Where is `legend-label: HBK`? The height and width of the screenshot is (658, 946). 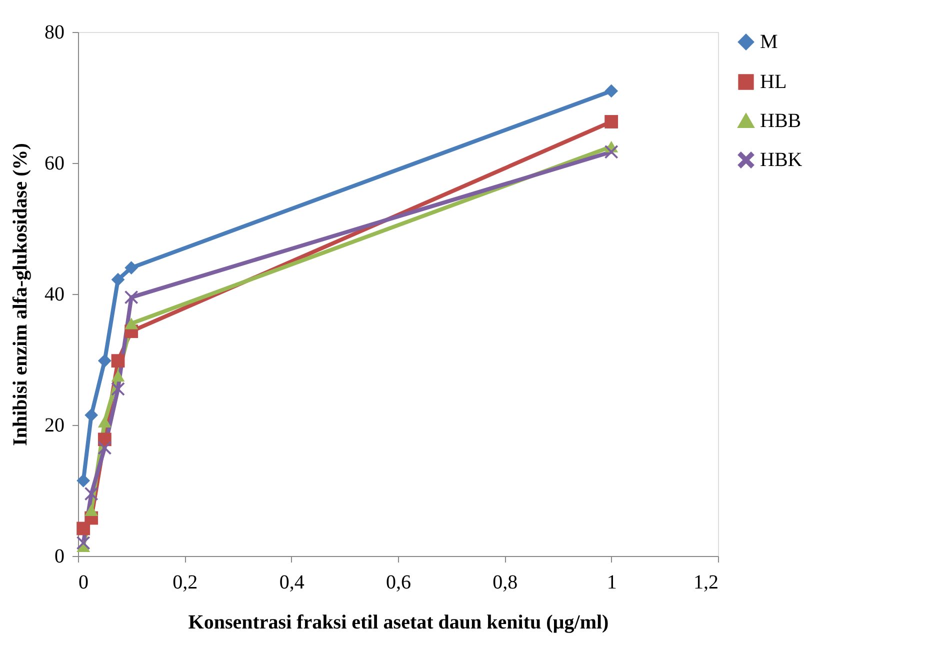 legend-label: HBK is located at coordinates (781, 160).